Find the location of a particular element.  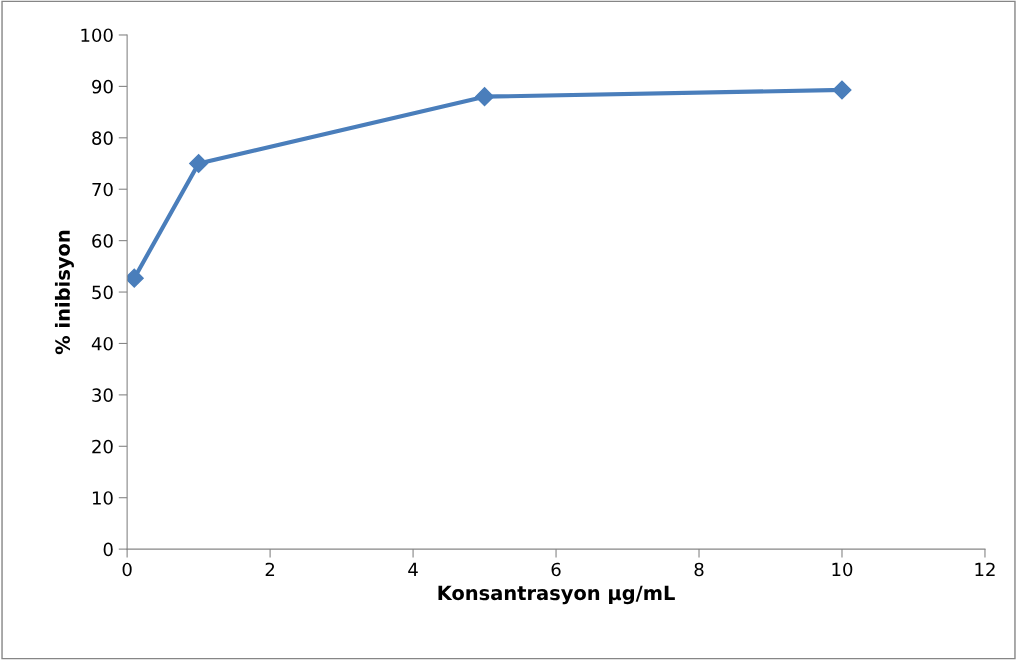

x-tick-label: 4 is located at coordinates (413, 569).